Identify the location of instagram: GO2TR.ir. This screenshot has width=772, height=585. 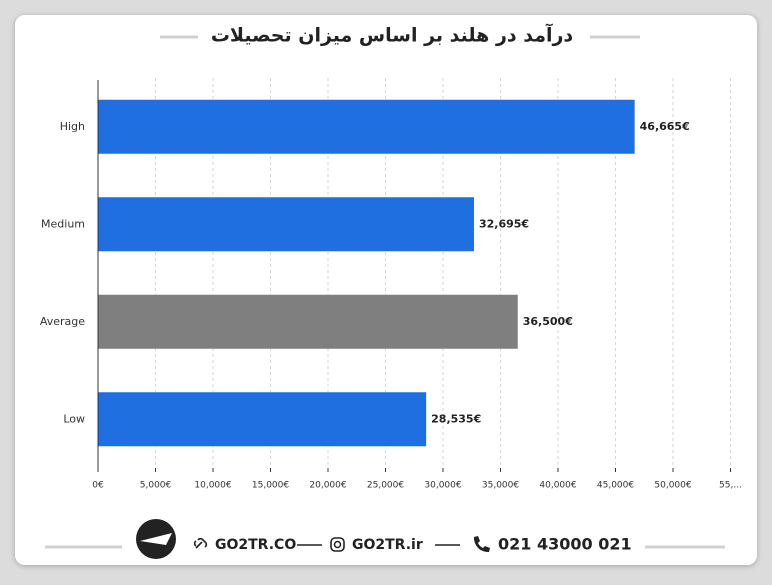
(387, 545).